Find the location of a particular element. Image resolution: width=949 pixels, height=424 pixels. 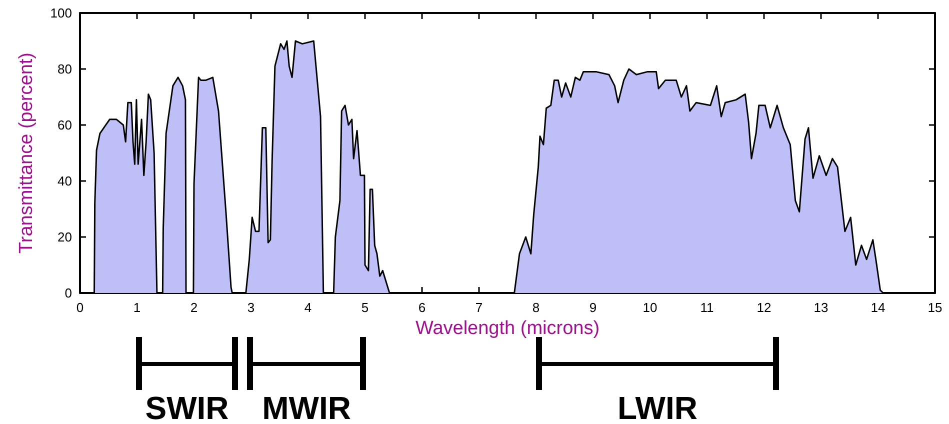

x-tick-label: 4 is located at coordinates (308, 307).